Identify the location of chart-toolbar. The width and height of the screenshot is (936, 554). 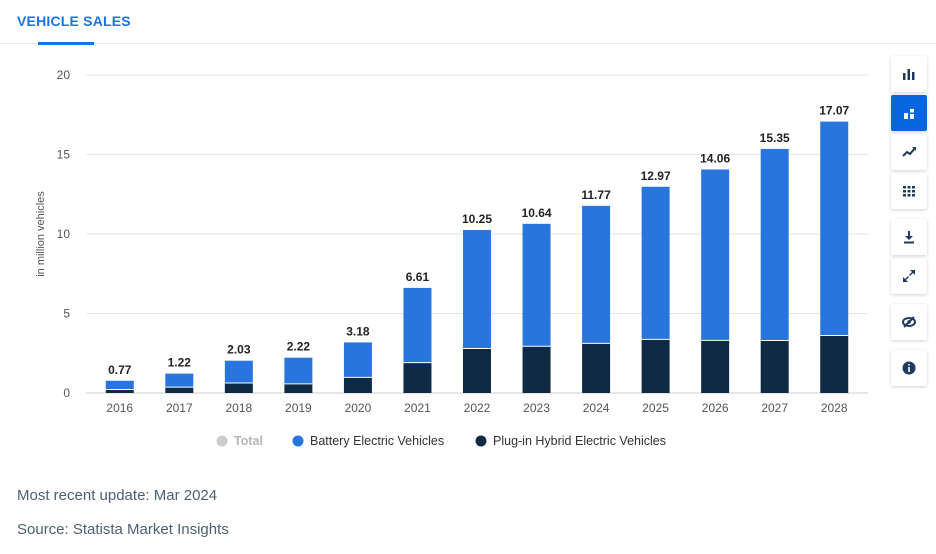
(909, 222).